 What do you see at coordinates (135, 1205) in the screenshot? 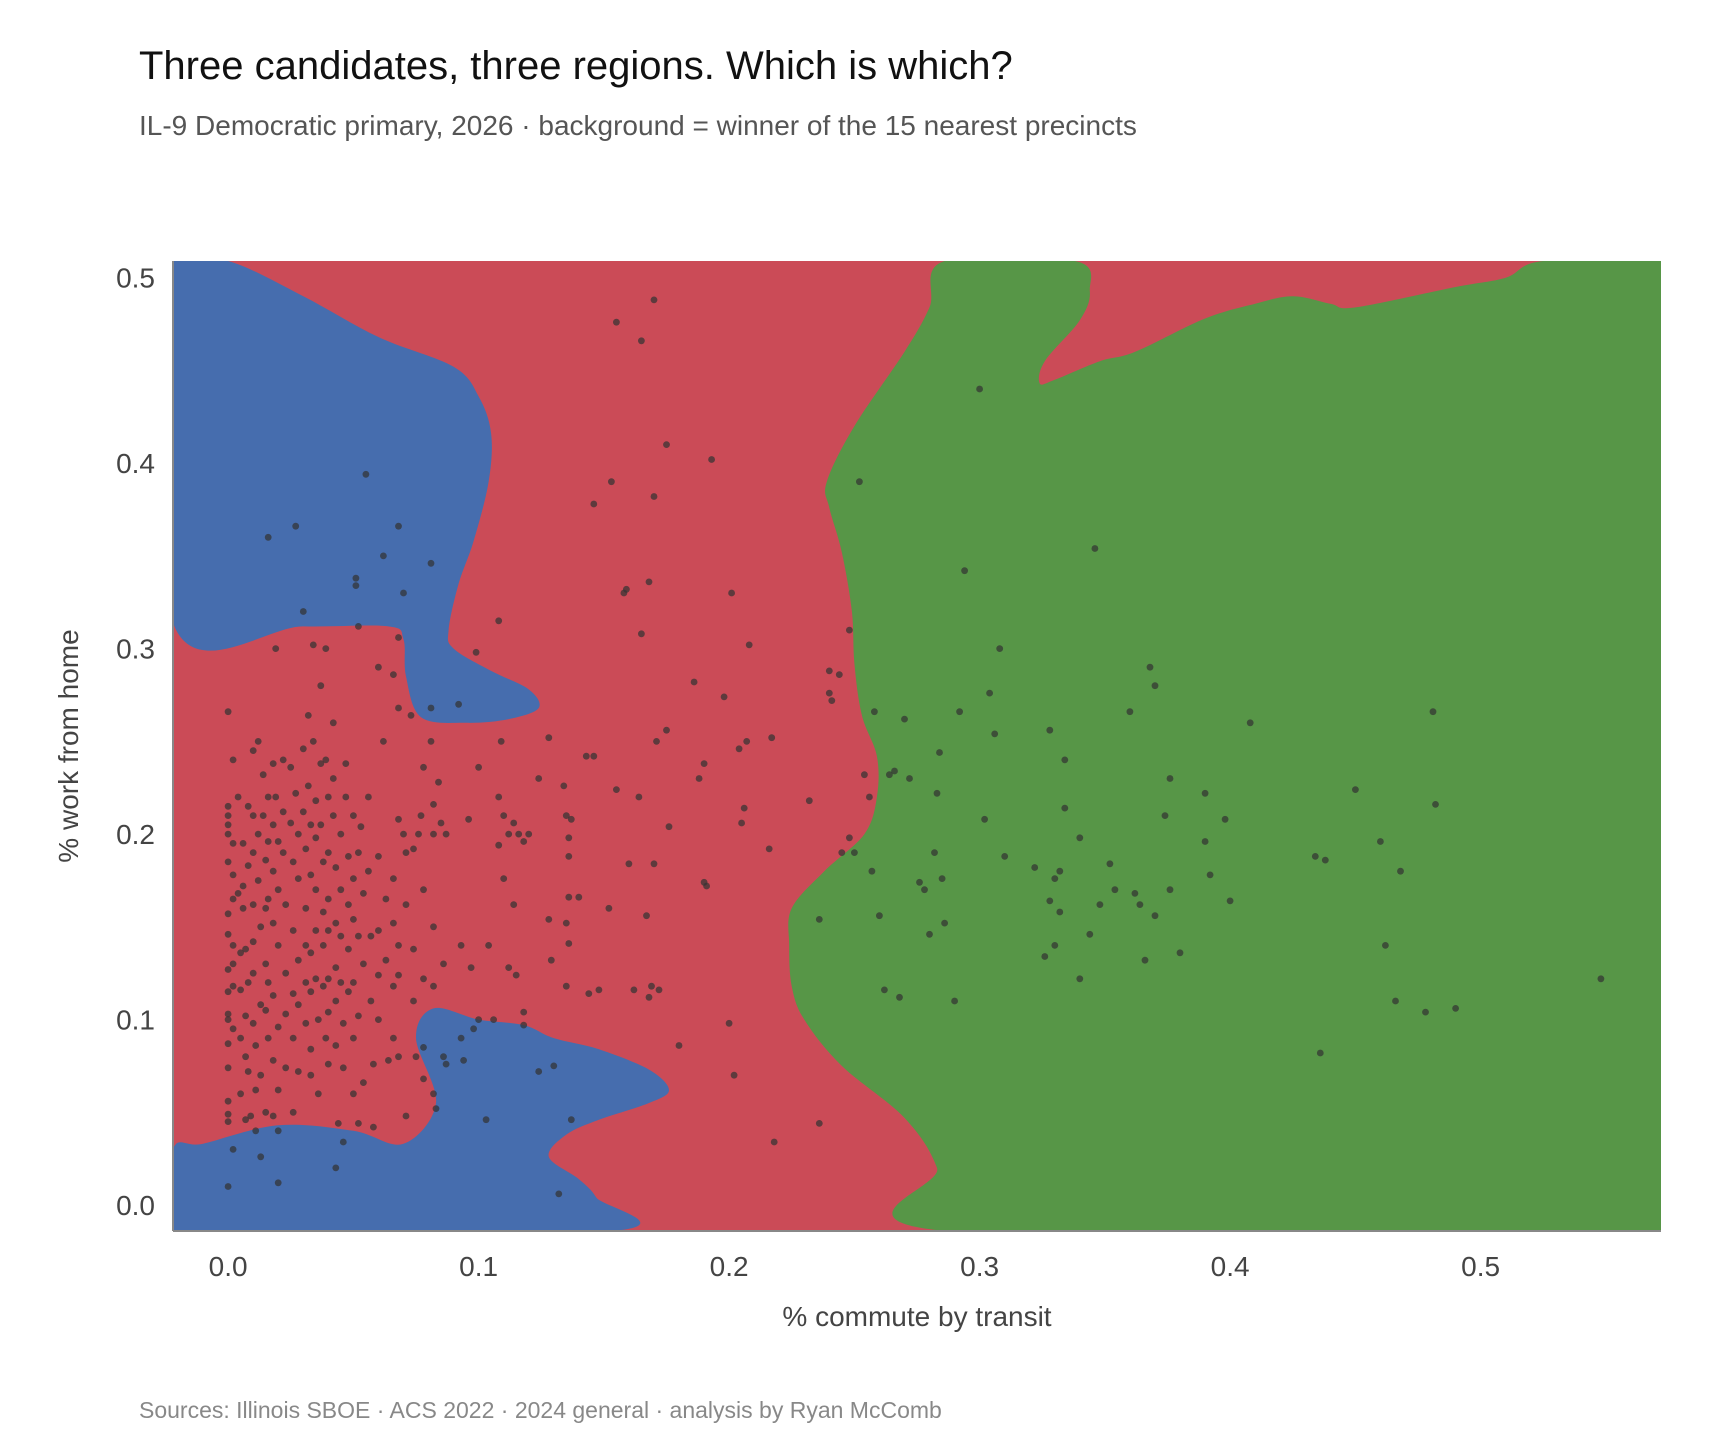
I see `y-tick-label: 0.0` at bounding box center [135, 1205].